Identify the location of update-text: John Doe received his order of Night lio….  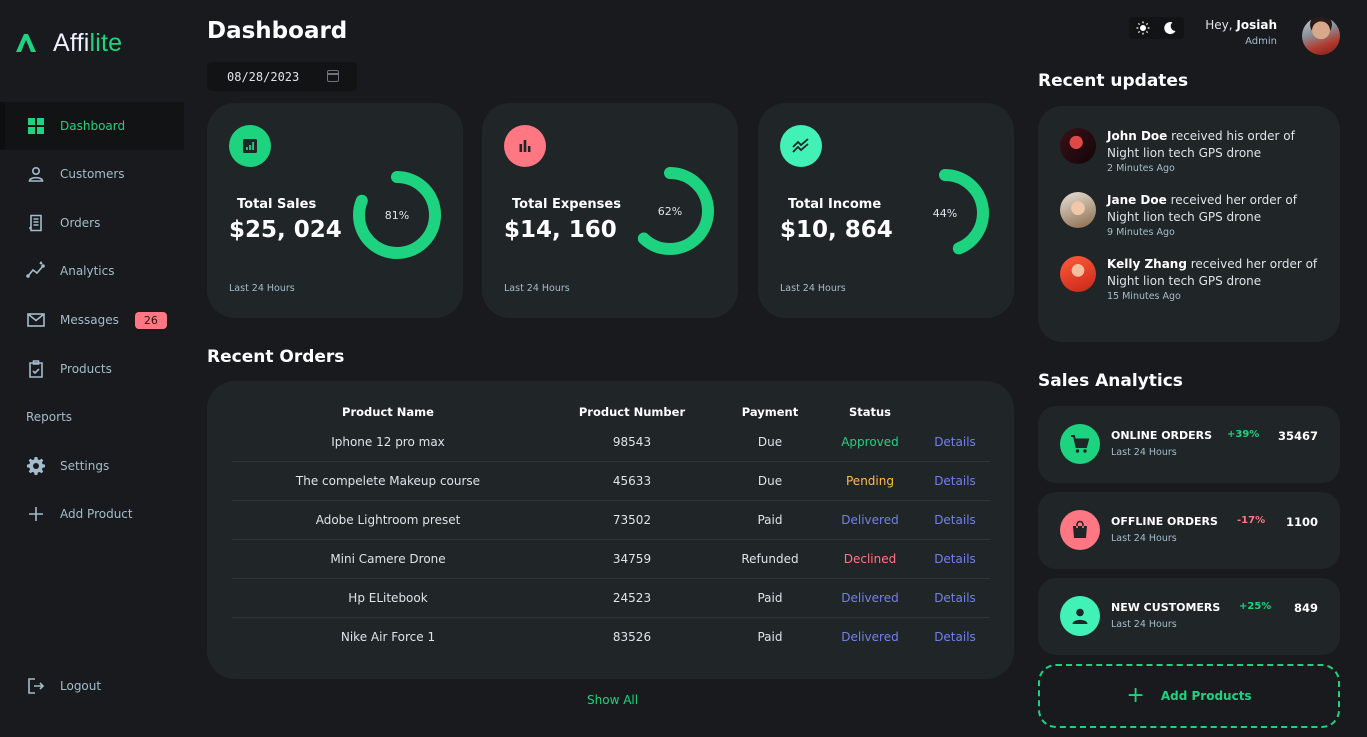
(1201, 144).